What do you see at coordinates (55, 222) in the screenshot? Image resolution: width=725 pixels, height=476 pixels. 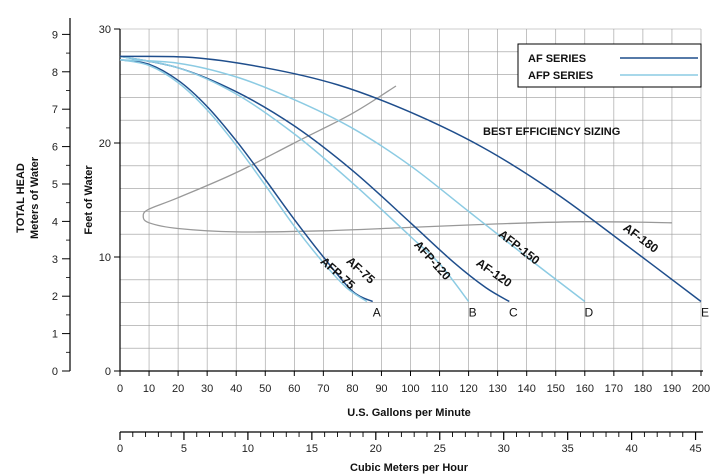 I see `meters-tick-label: 4` at bounding box center [55, 222].